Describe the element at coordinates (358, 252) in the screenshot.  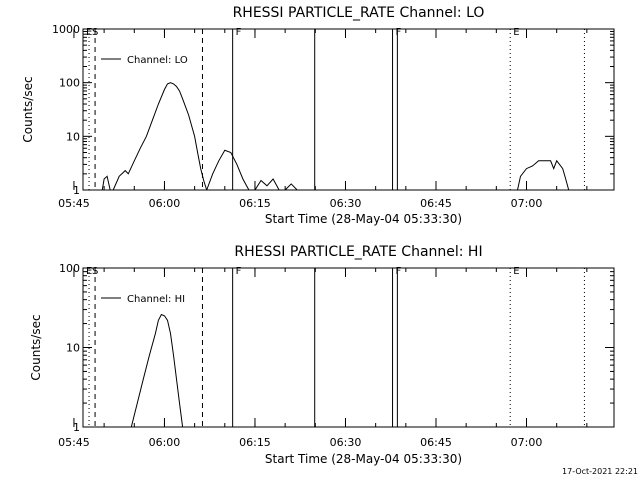
I see `chart-title: RHESSI PARTICLE_RATE Channel: HI` at that location.